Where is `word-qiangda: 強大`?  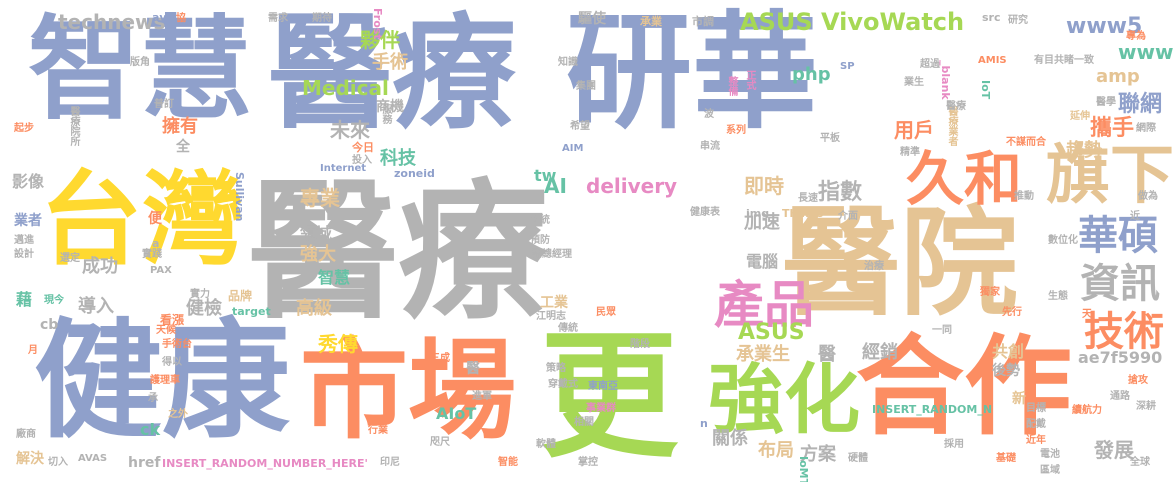
word-qiangda: 強大 is located at coordinates (318, 254).